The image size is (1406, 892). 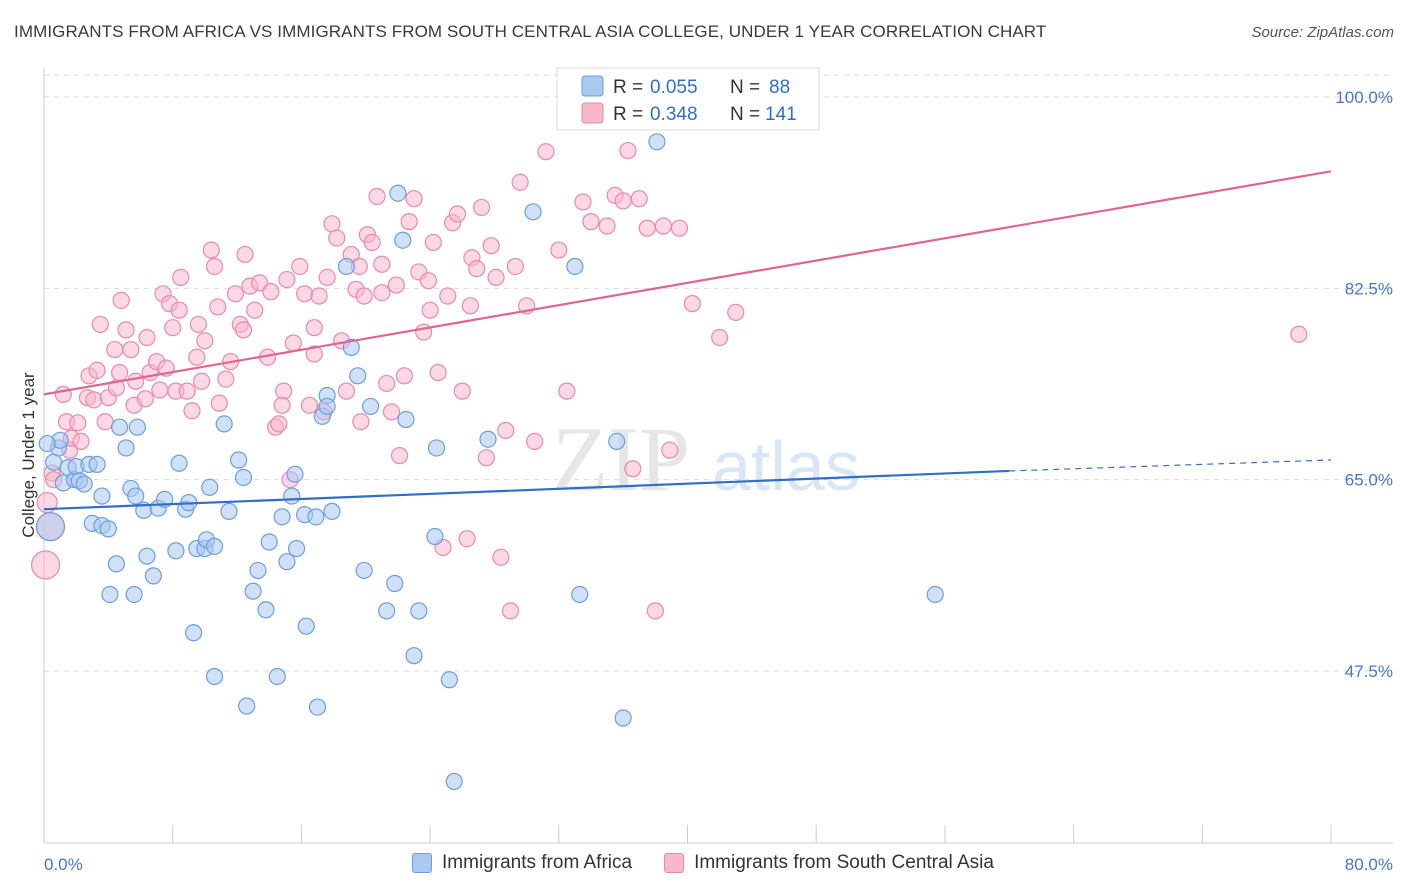 I want to click on bottom-legend-item-asia: Immigrants from South Central Asia, so click(x=829, y=863).